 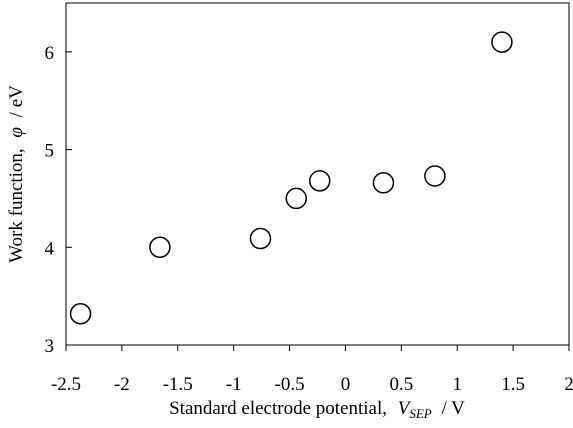 What do you see at coordinates (122, 384) in the screenshot?
I see `x-tick-label: -2` at bounding box center [122, 384].